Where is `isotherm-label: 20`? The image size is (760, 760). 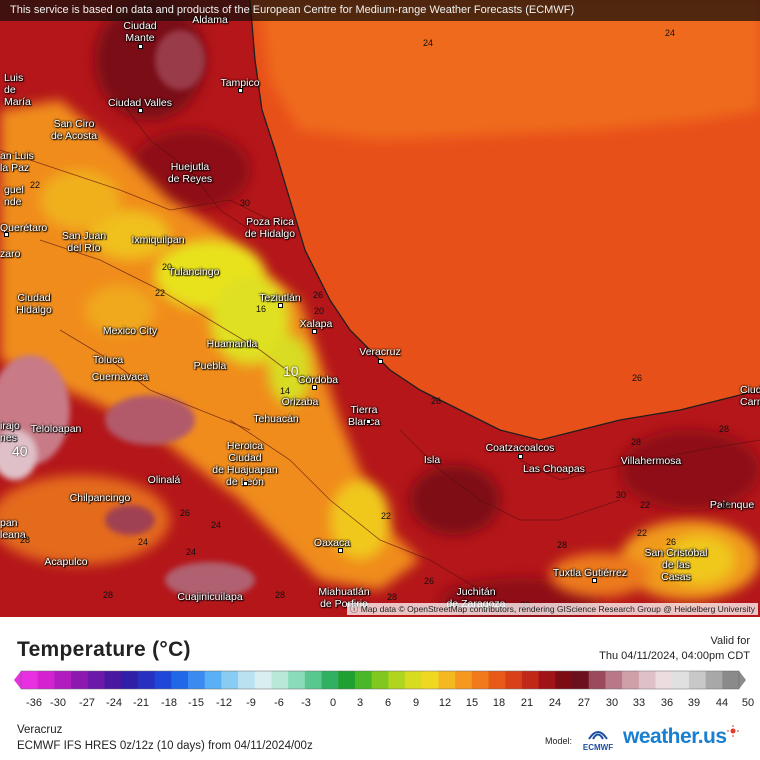
isotherm-label: 20 is located at coordinates (319, 311).